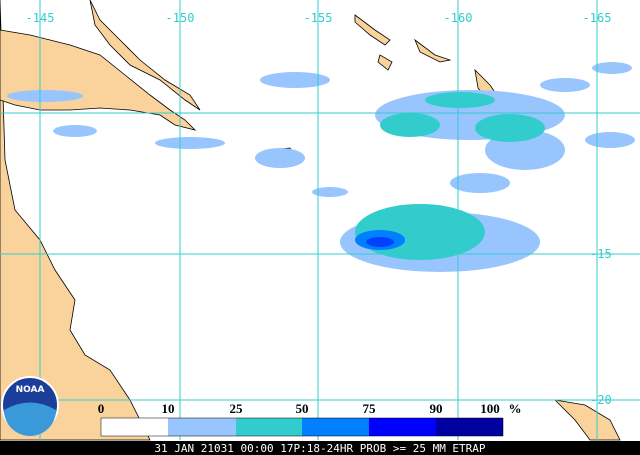 This screenshot has width=640, height=455. What do you see at coordinates (310, 419) in the screenshot?
I see `legend: 0 10 25 50 75 90 100 %` at bounding box center [310, 419].